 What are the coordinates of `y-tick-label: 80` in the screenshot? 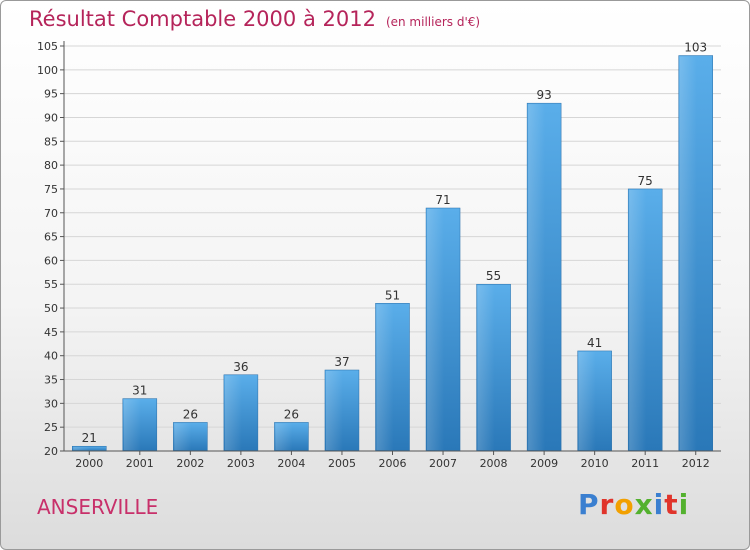 It's located at (51, 165).